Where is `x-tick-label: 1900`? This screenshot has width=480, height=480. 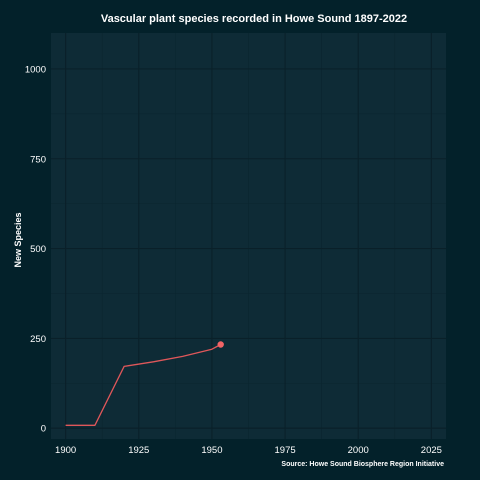 x-tick-label: 1900 is located at coordinates (65, 450).